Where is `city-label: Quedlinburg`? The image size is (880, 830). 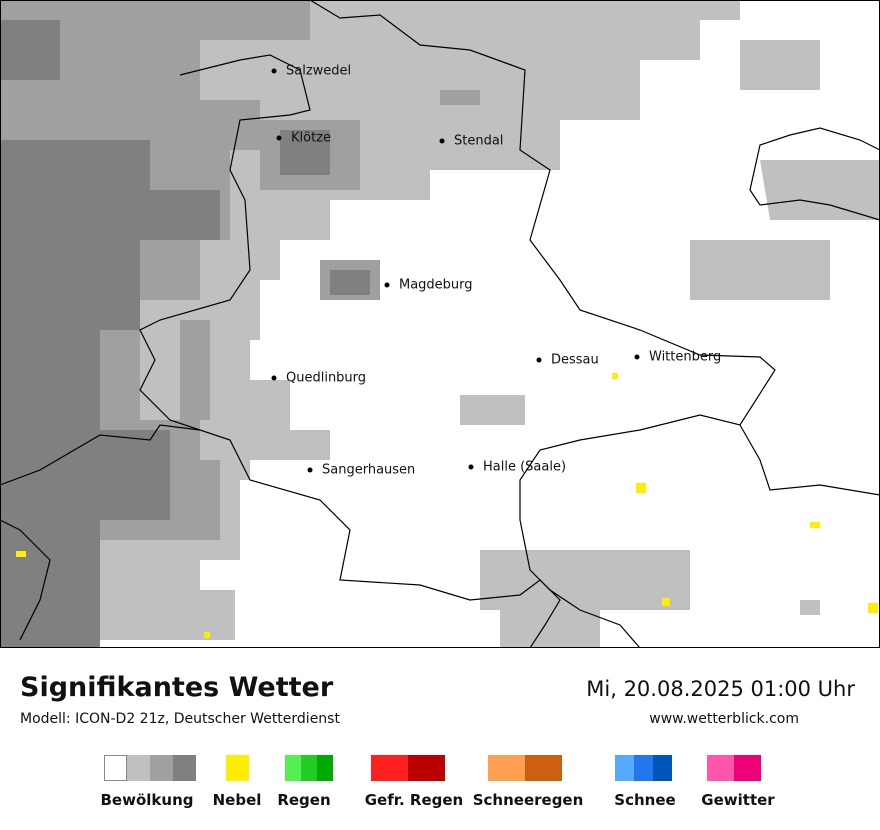
city-label: Quedlinburg is located at coordinates (326, 378).